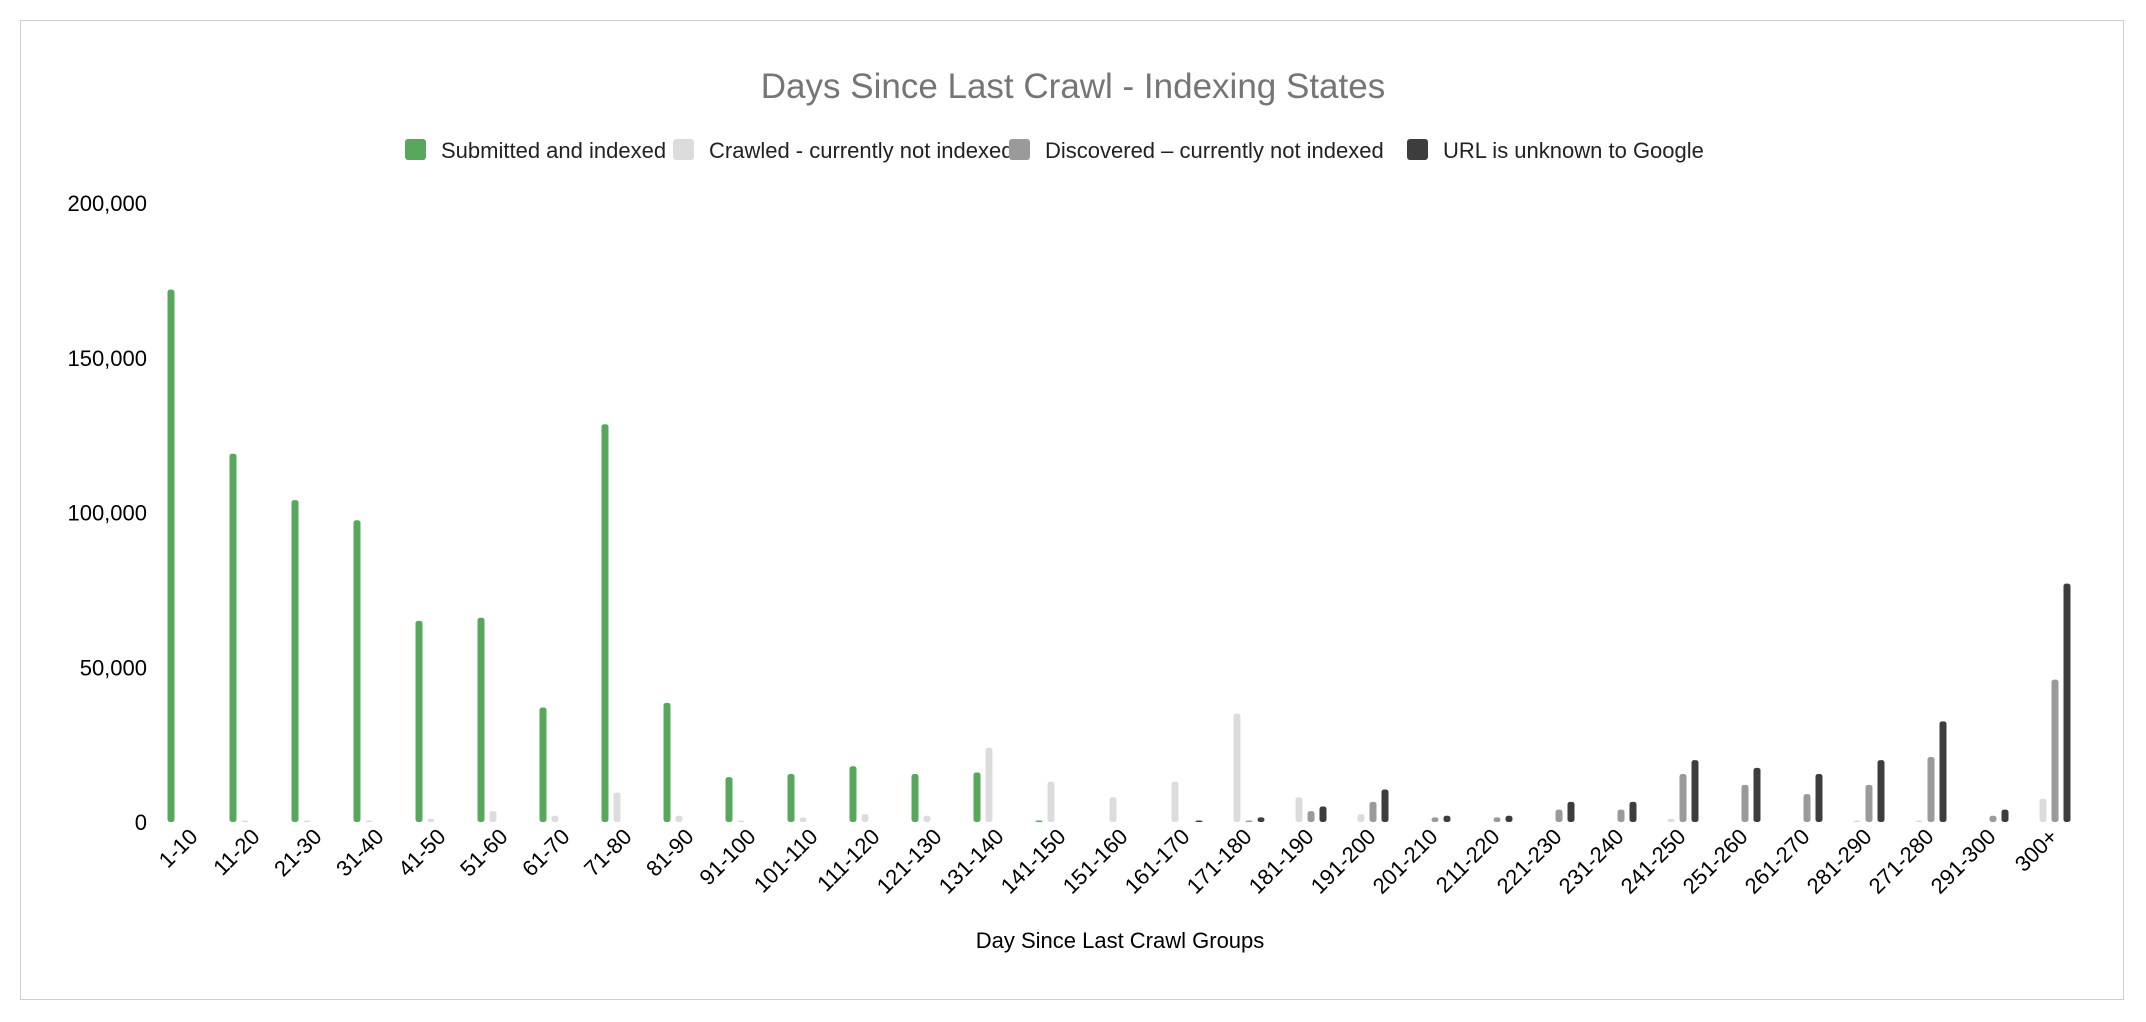  Describe the element at coordinates (178, 848) in the screenshot. I see `x-tick-label: 1-10` at that location.